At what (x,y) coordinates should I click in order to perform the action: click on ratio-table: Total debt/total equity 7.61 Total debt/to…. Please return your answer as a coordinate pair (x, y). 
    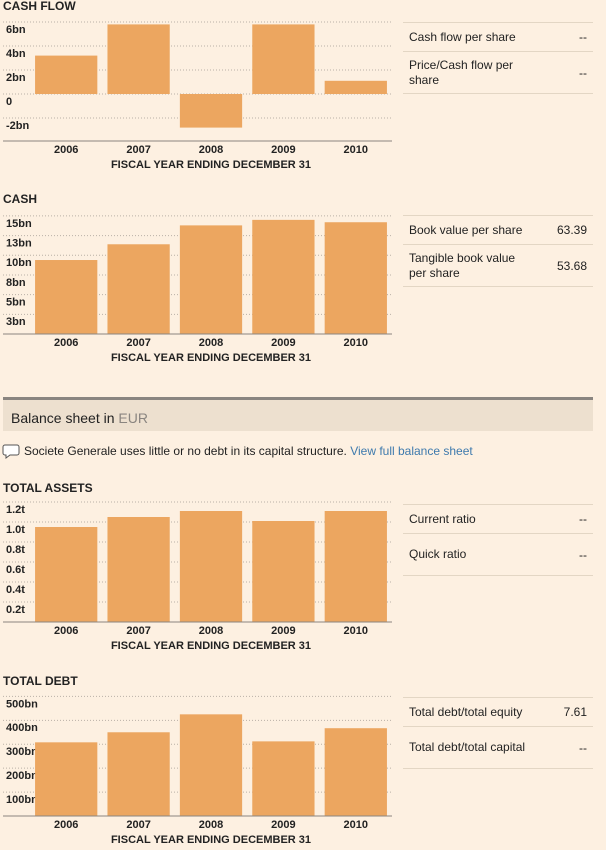
    Looking at the image, I should click on (498, 733).